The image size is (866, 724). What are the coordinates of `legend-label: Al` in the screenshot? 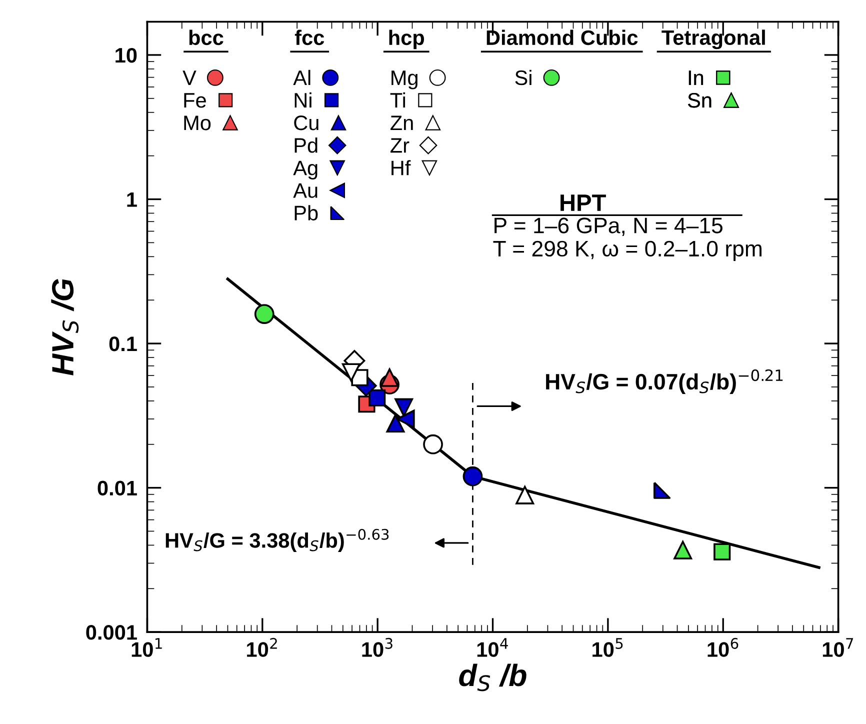 It's located at (301, 77).